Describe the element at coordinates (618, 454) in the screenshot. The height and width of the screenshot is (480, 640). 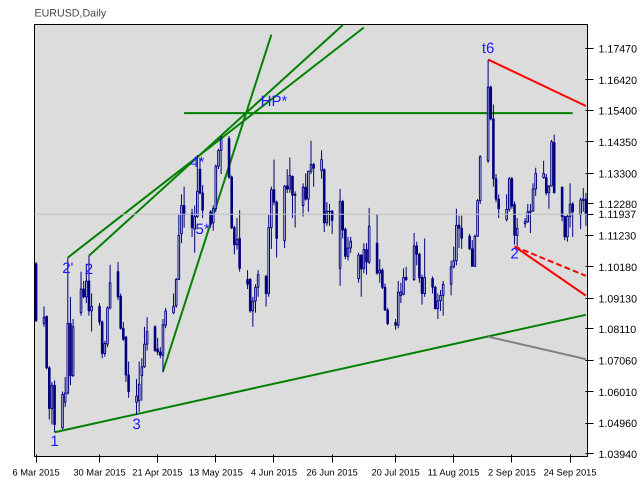
I see `y-tick-label: 1.03940` at that location.